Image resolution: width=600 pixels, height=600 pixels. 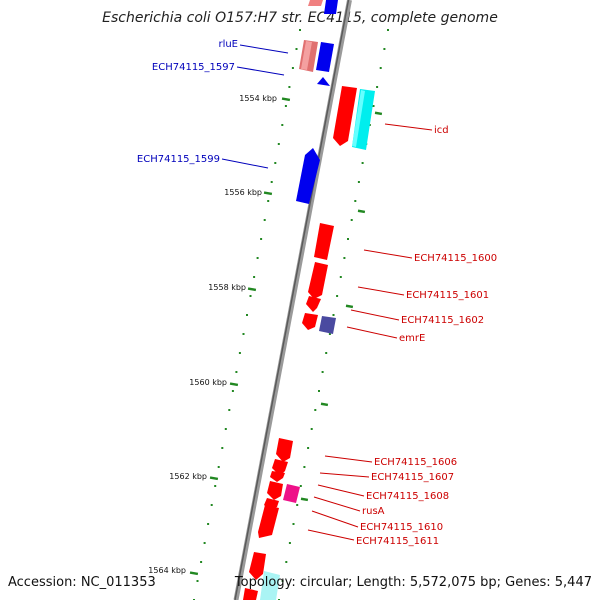 What do you see at coordinates (311, 36) in the screenshot?
I see `misc-features-top` at bounding box center [311, 36].